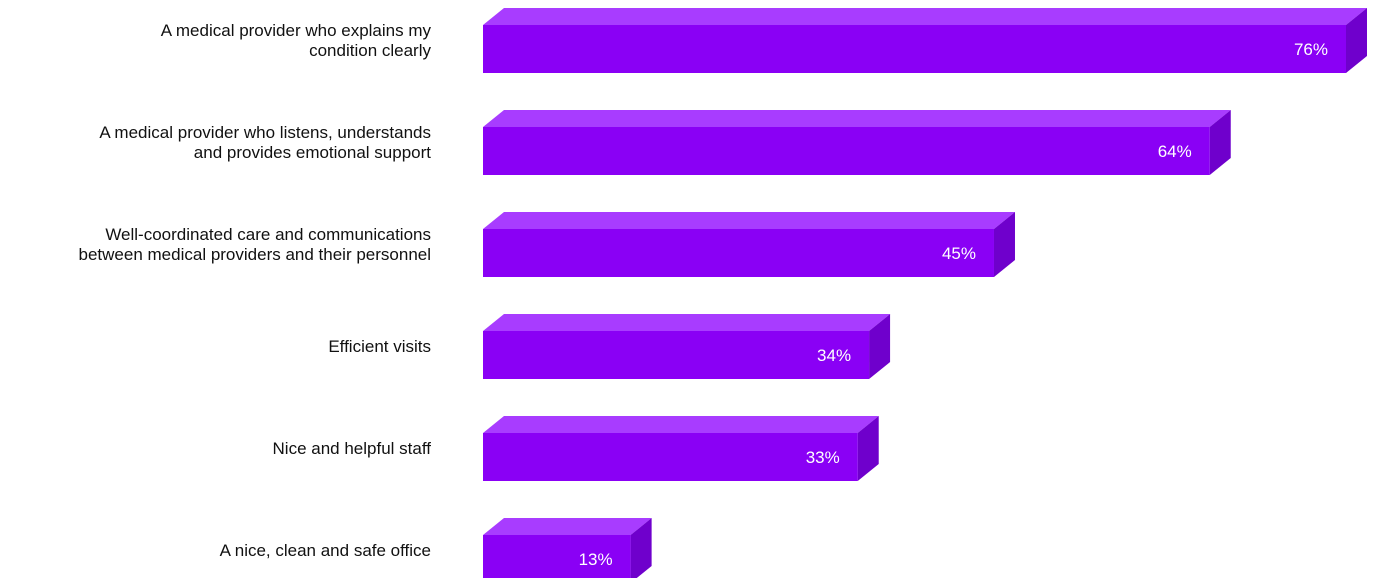 Image resolution: width=1374 pixels, height=578 pixels. What do you see at coordinates (596, 559) in the screenshot?
I see `bar-value-label: 13%` at bounding box center [596, 559].